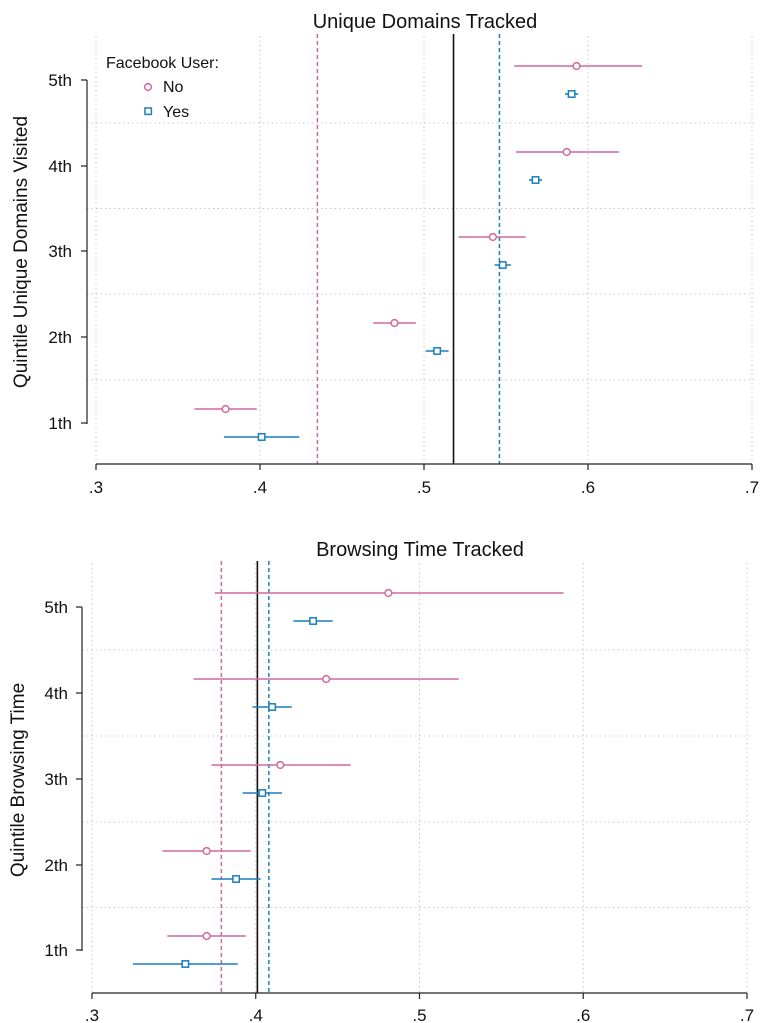 The height and width of the screenshot is (1023, 761). What do you see at coordinates (148, 111) in the screenshot?
I see `legend-marker-yes` at bounding box center [148, 111].